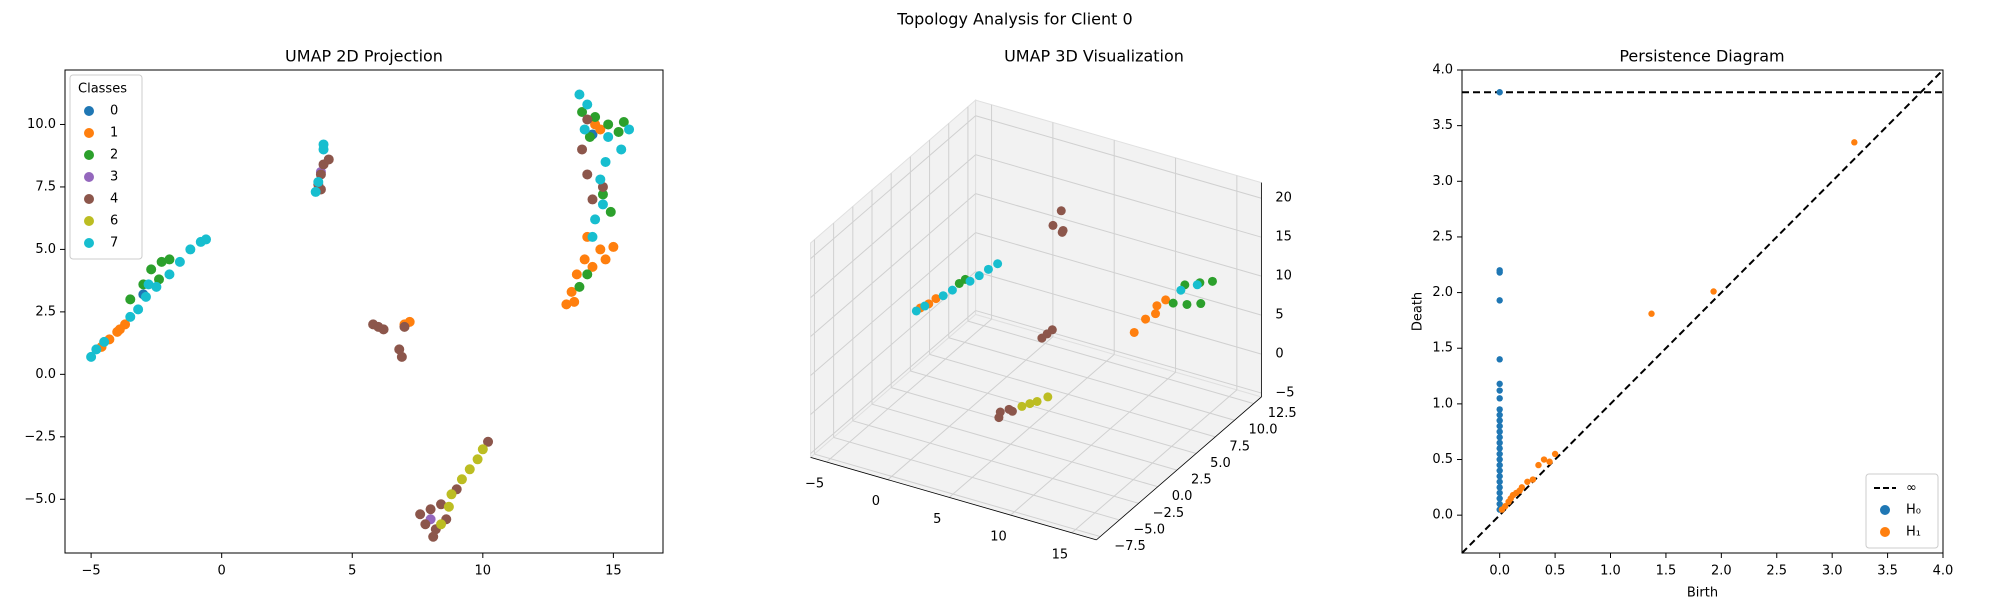 This screenshot has height=604, width=2000. What do you see at coordinates (41, 124) in the screenshot?
I see `y-tick-label: 10.0` at bounding box center [41, 124].